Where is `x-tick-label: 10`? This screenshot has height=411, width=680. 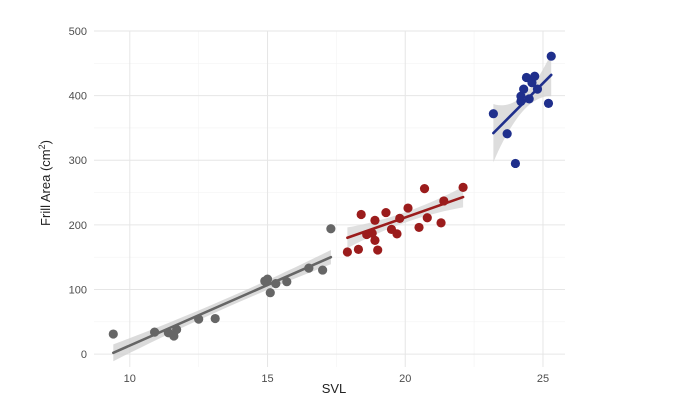
x-tick-label: 10 is located at coordinates (130, 379).